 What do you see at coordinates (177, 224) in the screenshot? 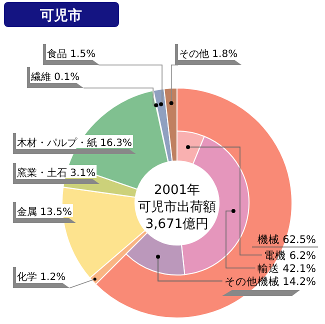
I see `text: 3,671億円` at bounding box center [177, 224].